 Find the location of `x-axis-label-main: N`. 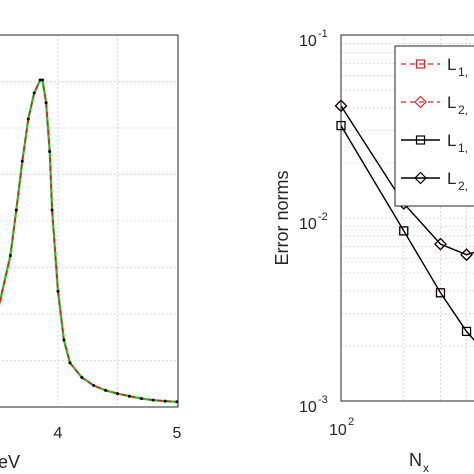

x-axis-label-main: N is located at coordinates (415, 460).